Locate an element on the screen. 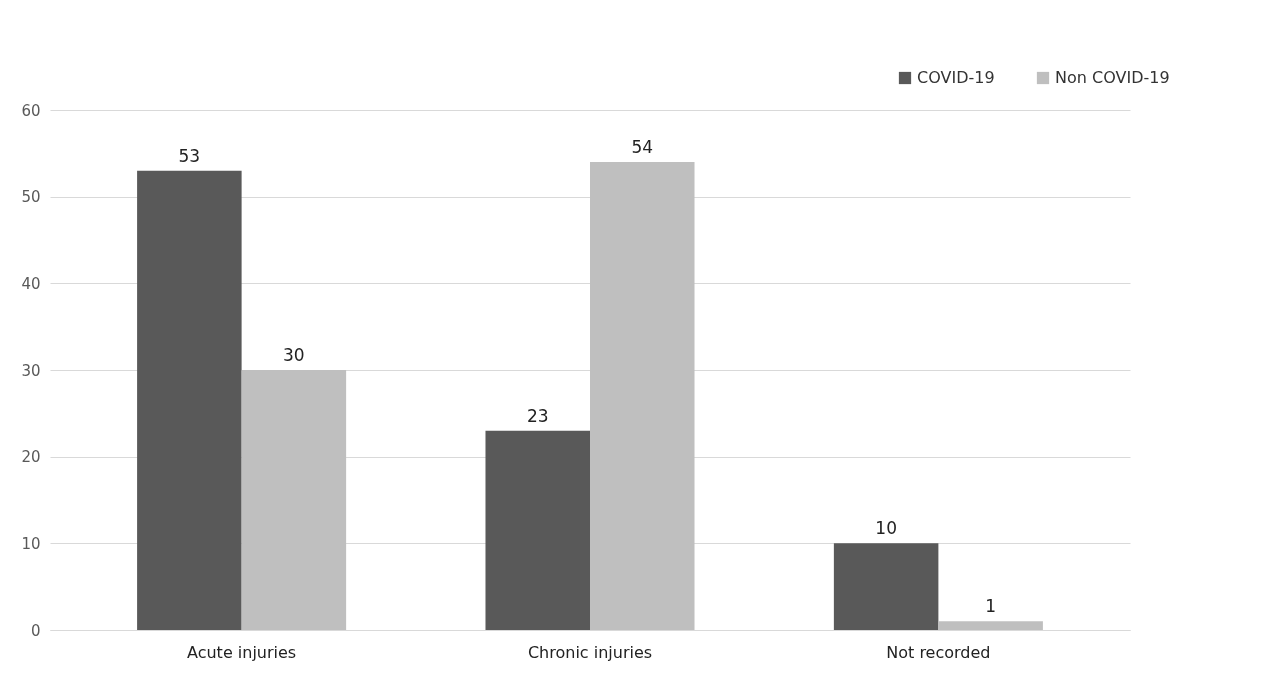 This screenshot has height=698, width=1281. y-tick-label: 0 is located at coordinates (35, 630).